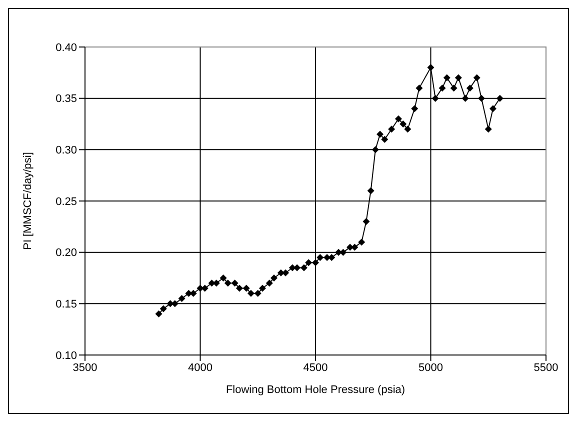 Image resolution: width=579 pixels, height=424 pixels. Describe the element at coordinates (66, 304) in the screenshot. I see `y-tick-label: 0.15` at that location.